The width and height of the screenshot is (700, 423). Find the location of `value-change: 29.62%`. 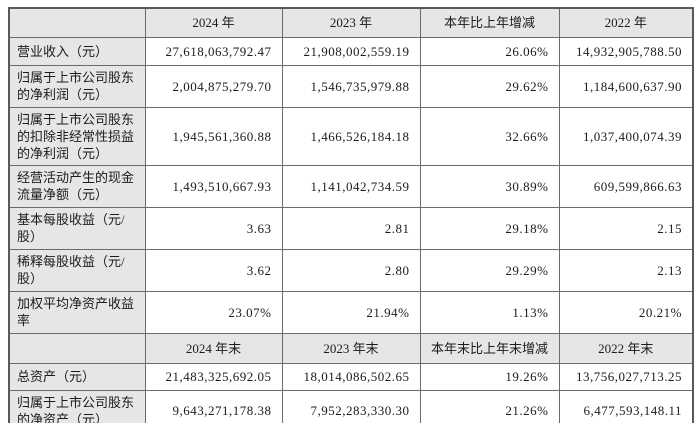

value-change: 29.62% is located at coordinates (489, 86).